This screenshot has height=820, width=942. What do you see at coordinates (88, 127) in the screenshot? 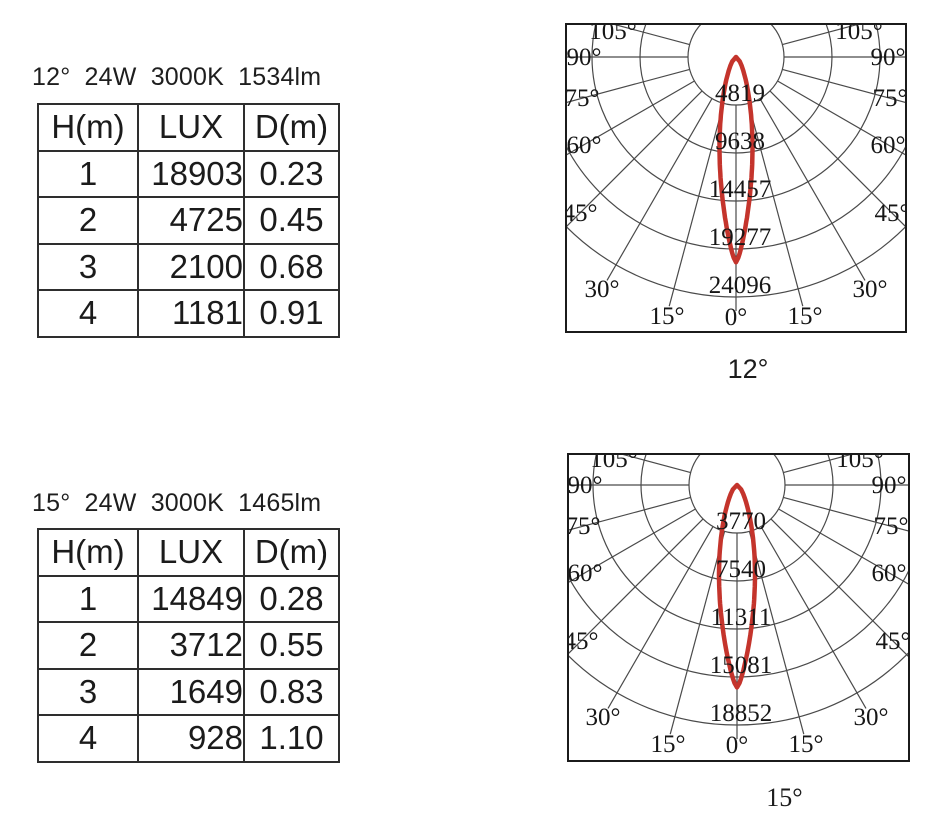
I see `col-header-h: H(m)` at bounding box center [88, 127].